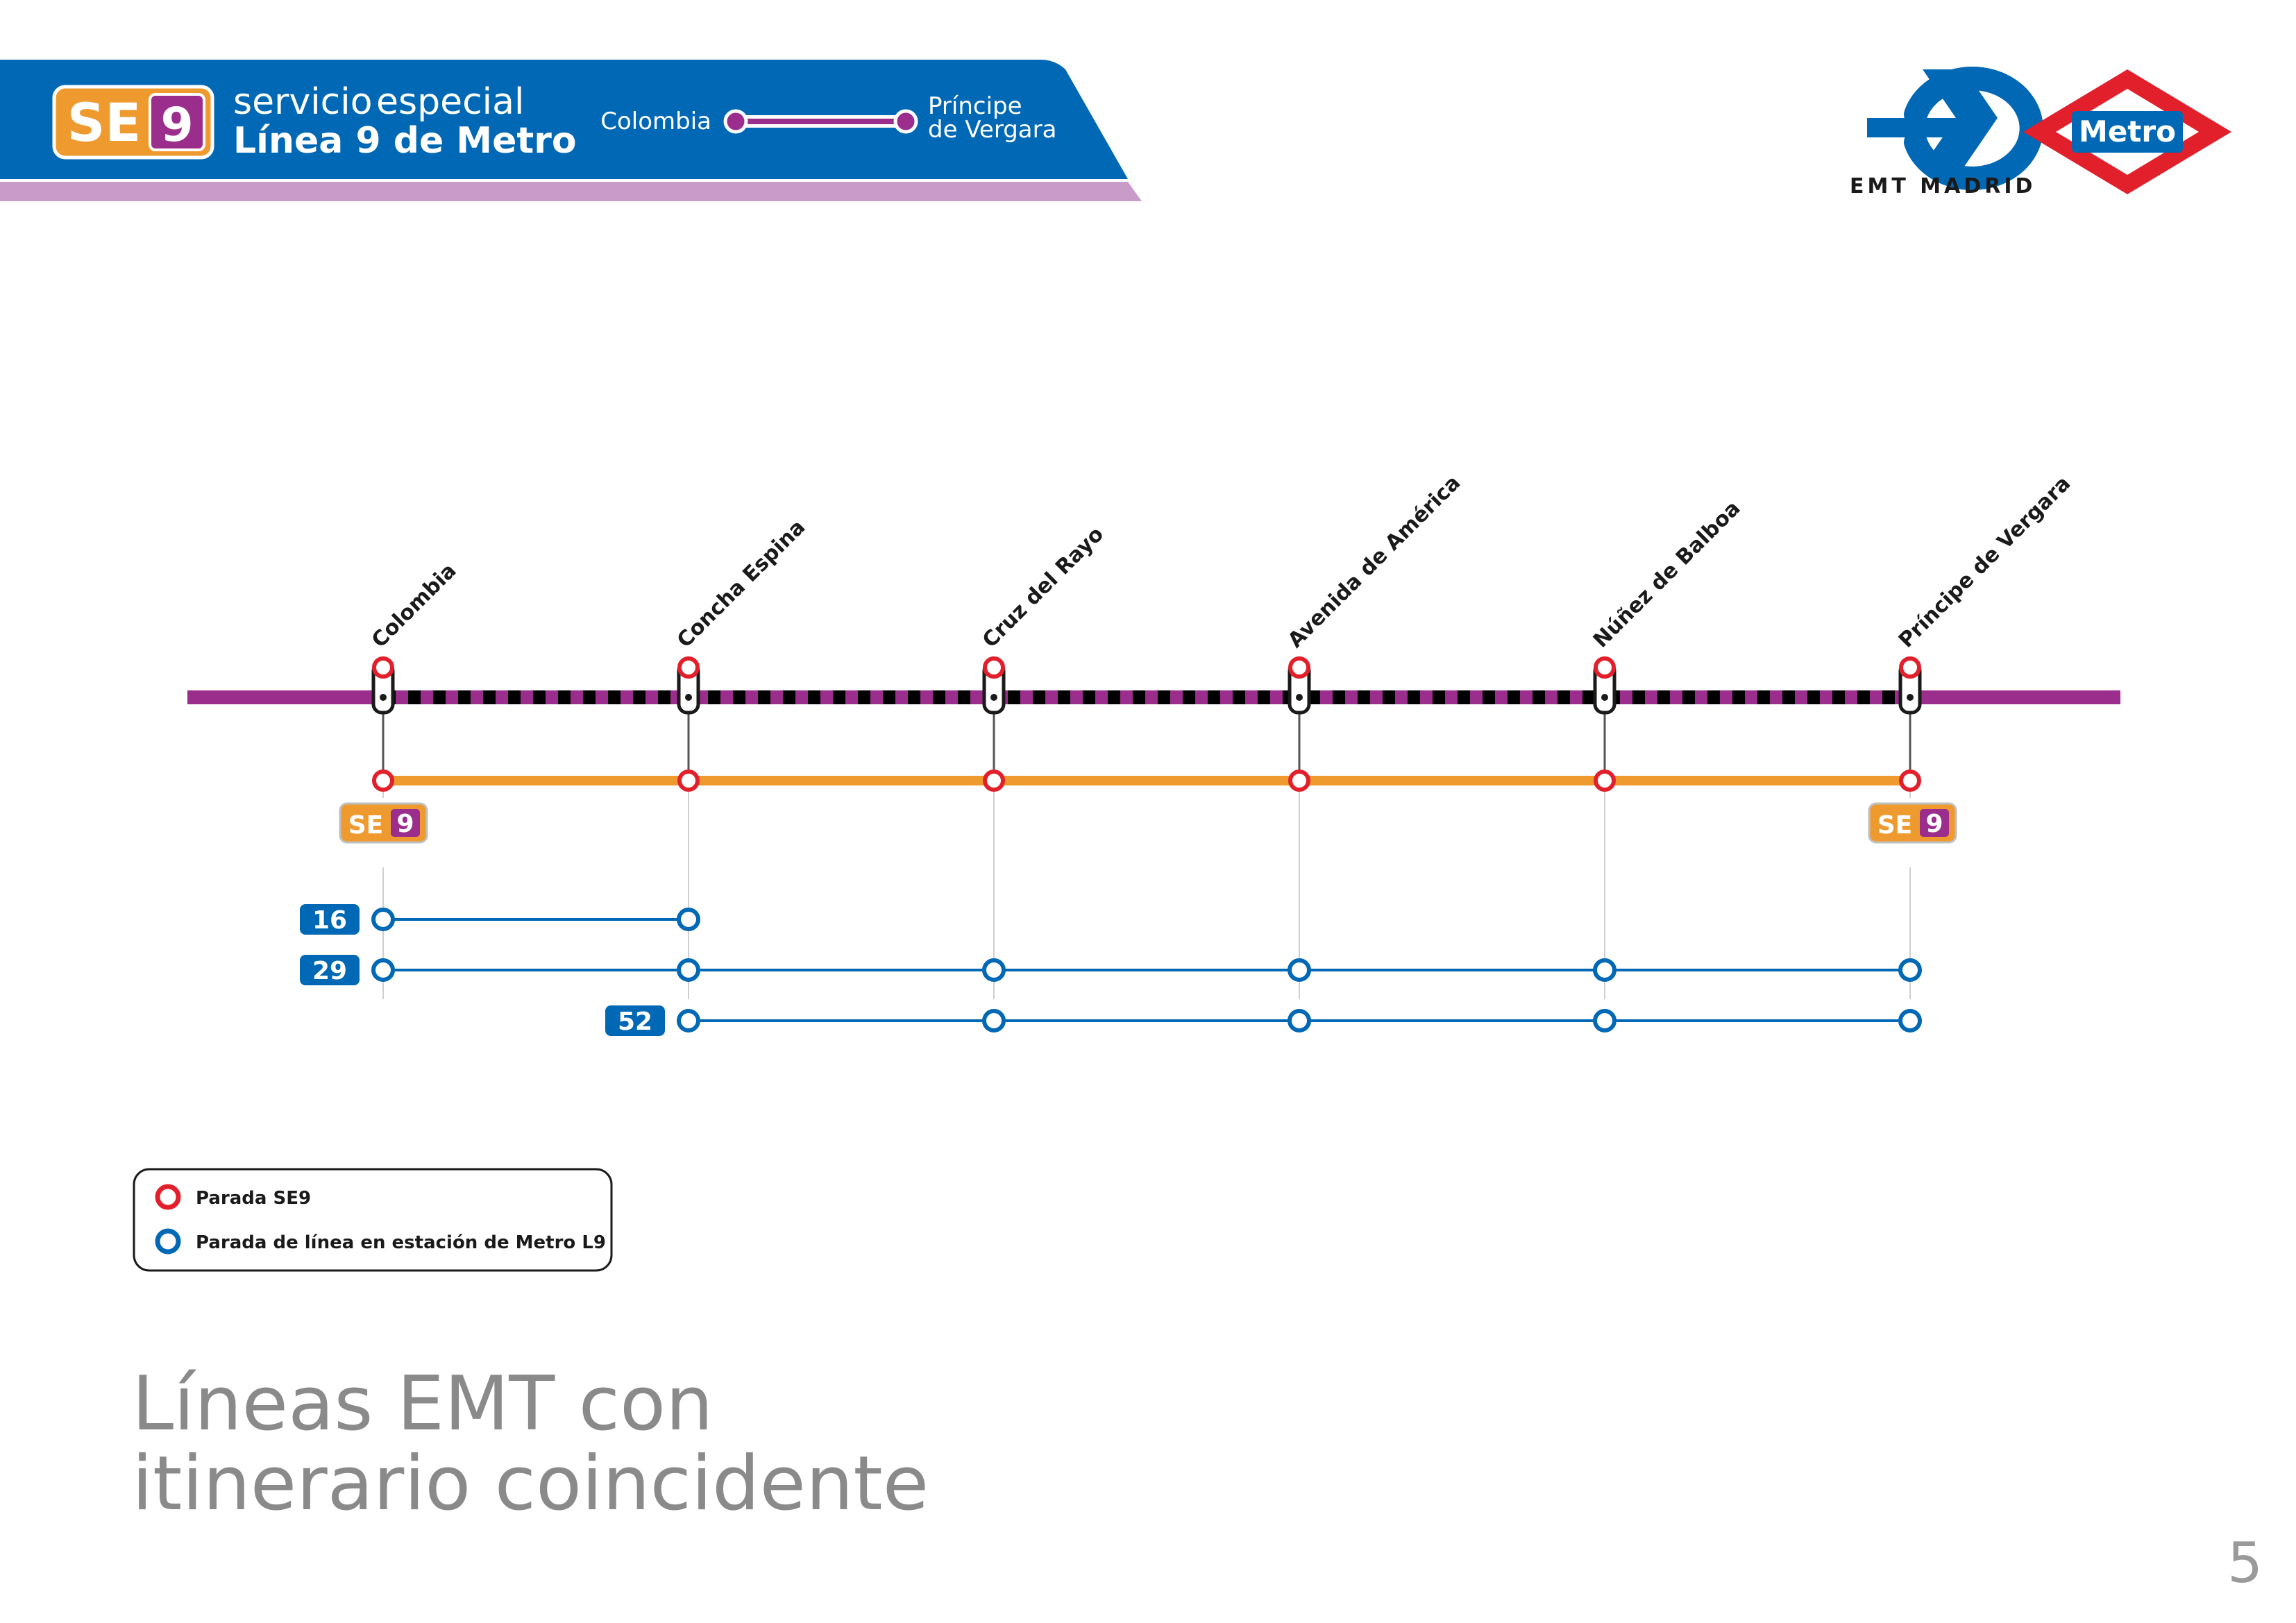 This screenshot has width=2296, height=1623. Describe the element at coordinates (828, 118) in the screenshot. I see `header-mini-route: Colombia Príncipe de Vergara` at that location.